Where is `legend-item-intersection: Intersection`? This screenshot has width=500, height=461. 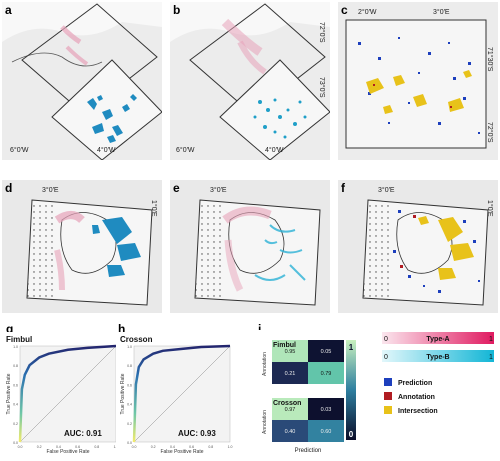
legend-item-intersection: Intersection is located at coordinates (418, 411).